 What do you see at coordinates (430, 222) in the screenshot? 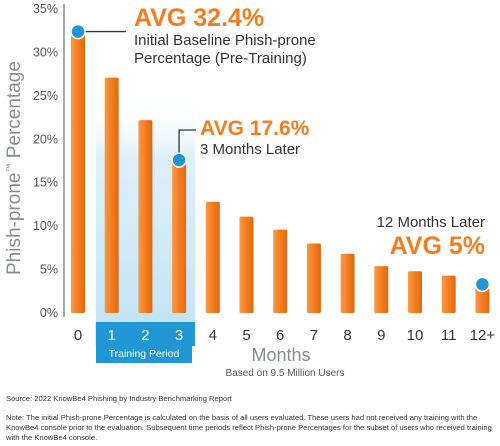
I see `annotation-12-months-line1: 12 Months Later` at bounding box center [430, 222].